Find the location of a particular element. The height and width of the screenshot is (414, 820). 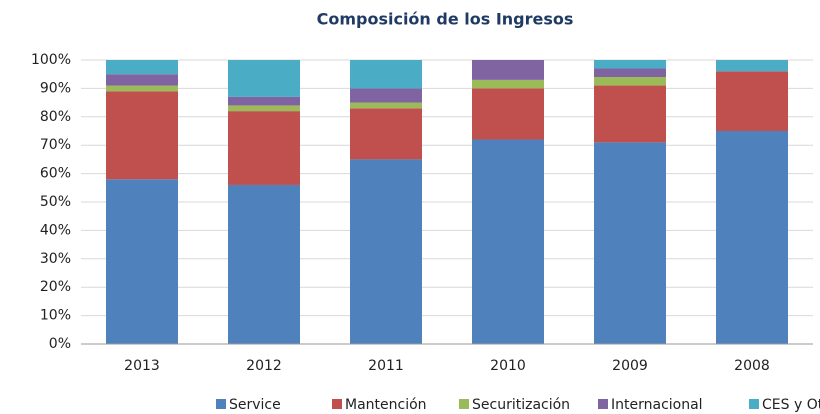

x-tick-label: 2009 is located at coordinates (630, 366).